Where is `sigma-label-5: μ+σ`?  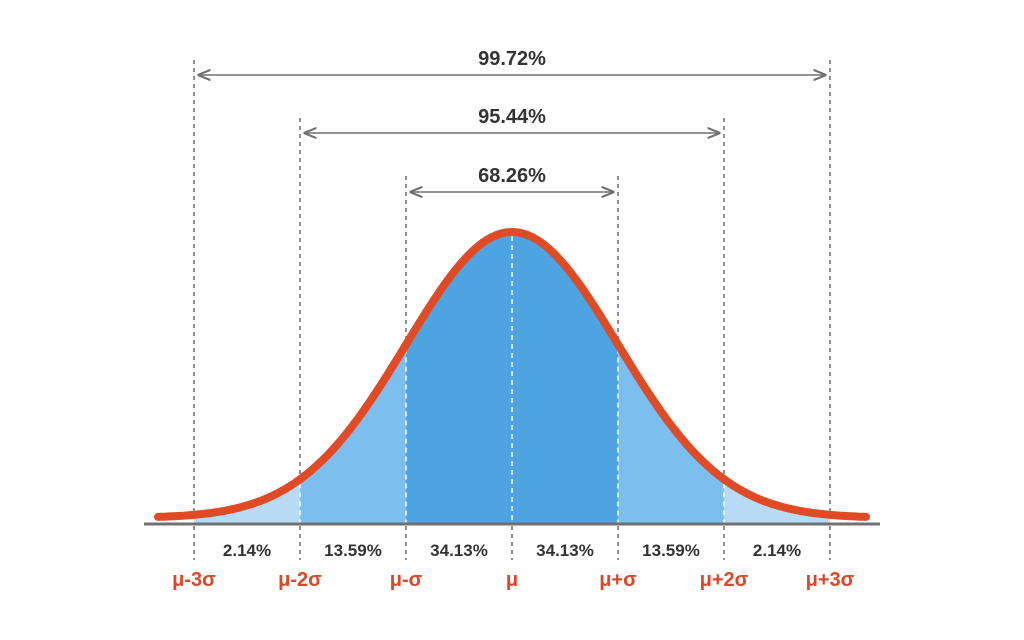 sigma-label-5: μ+σ is located at coordinates (618, 580).